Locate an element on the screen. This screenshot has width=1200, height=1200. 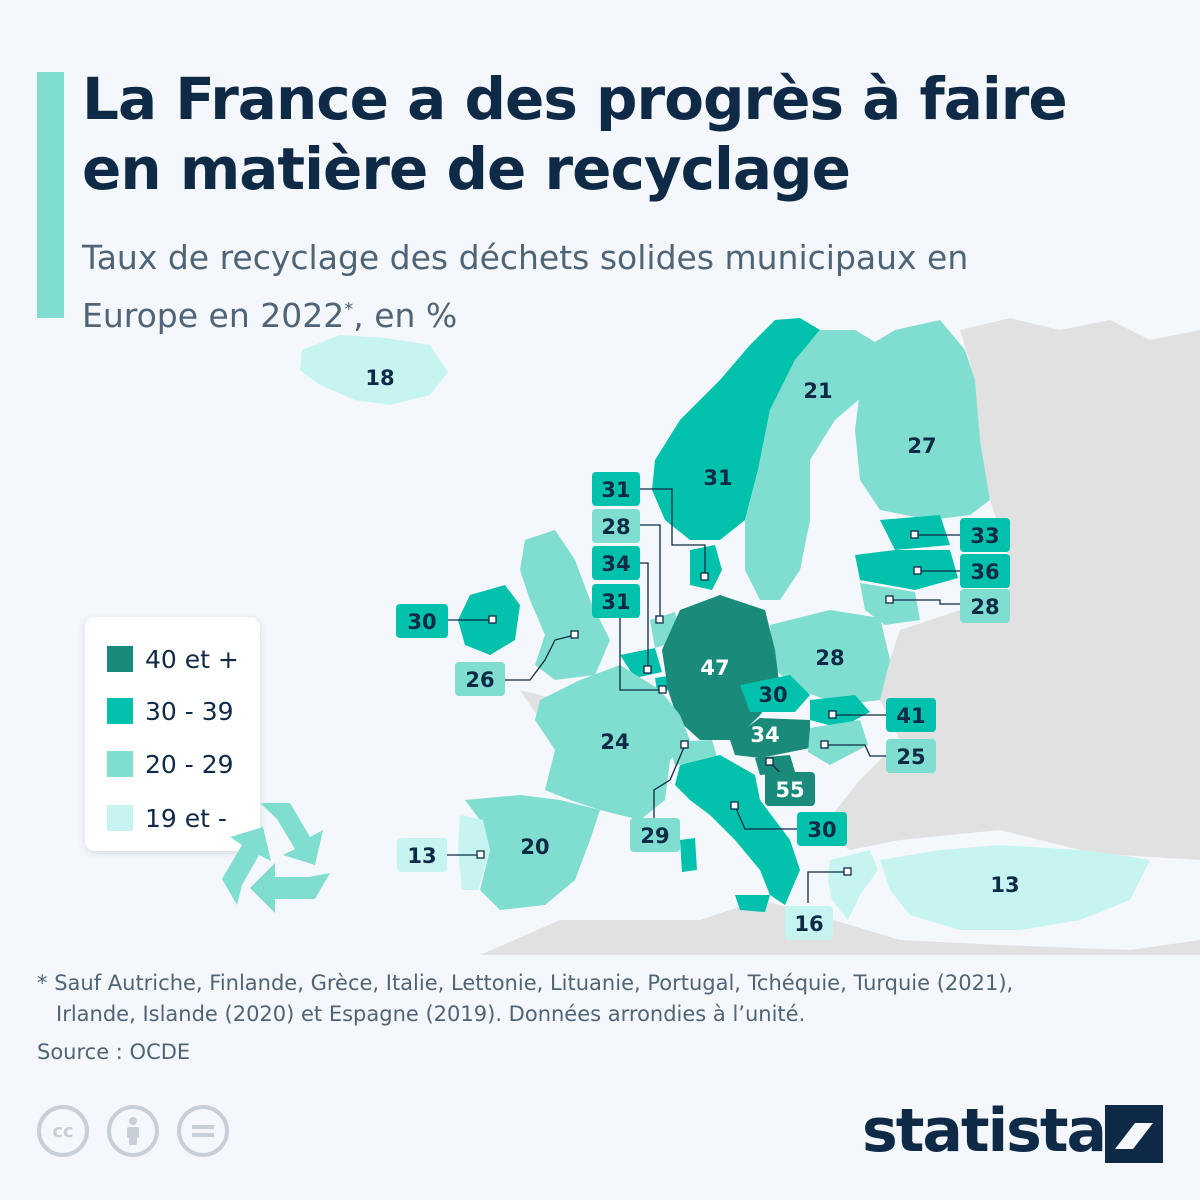
callout-greece: 16 is located at coordinates (809, 923).